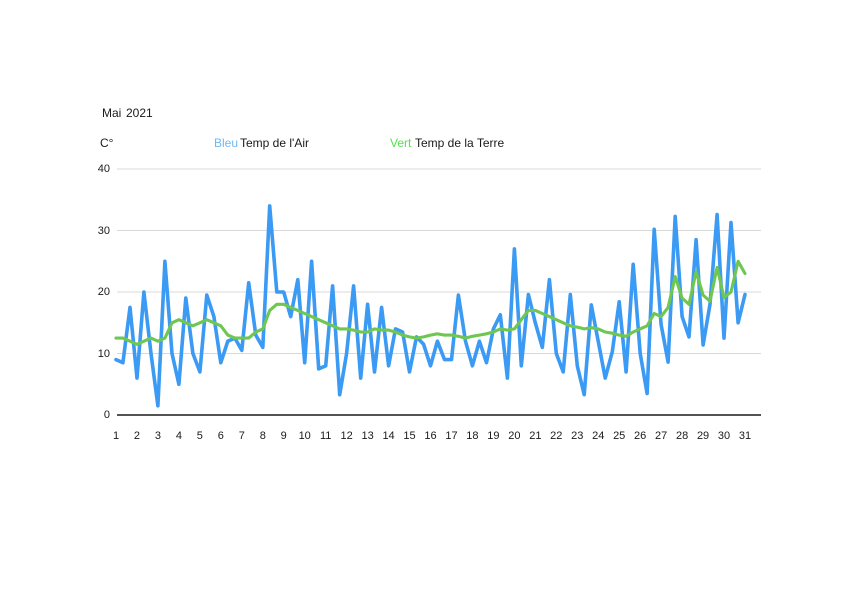 The height and width of the screenshot is (595, 842). Describe the element at coordinates (325, 436) in the screenshot. I see `x-tick-label-11: 11` at that location.